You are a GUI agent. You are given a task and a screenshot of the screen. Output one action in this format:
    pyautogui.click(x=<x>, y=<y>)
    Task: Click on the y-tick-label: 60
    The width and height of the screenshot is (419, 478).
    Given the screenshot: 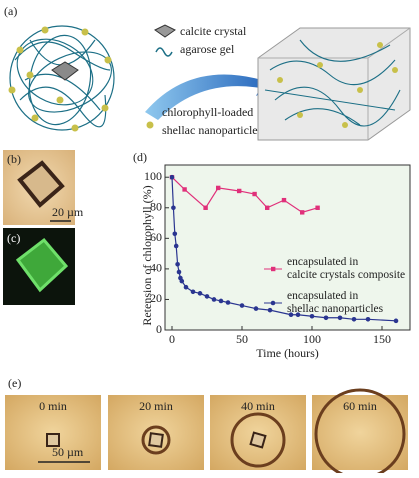 What is the action you would take?
    pyautogui.click(x=156, y=237)
    